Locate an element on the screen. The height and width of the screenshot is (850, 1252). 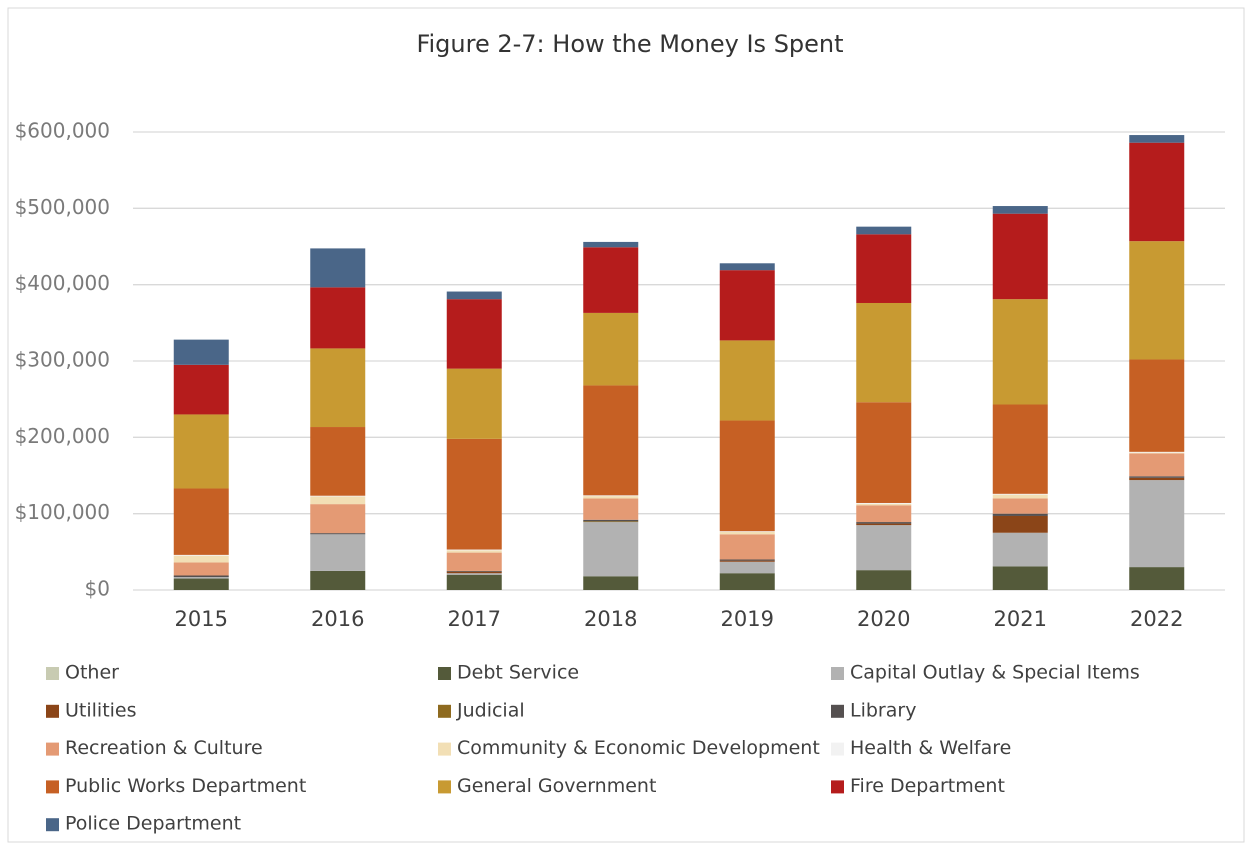
y-tick-label: $400,000 is located at coordinates (62, 283).